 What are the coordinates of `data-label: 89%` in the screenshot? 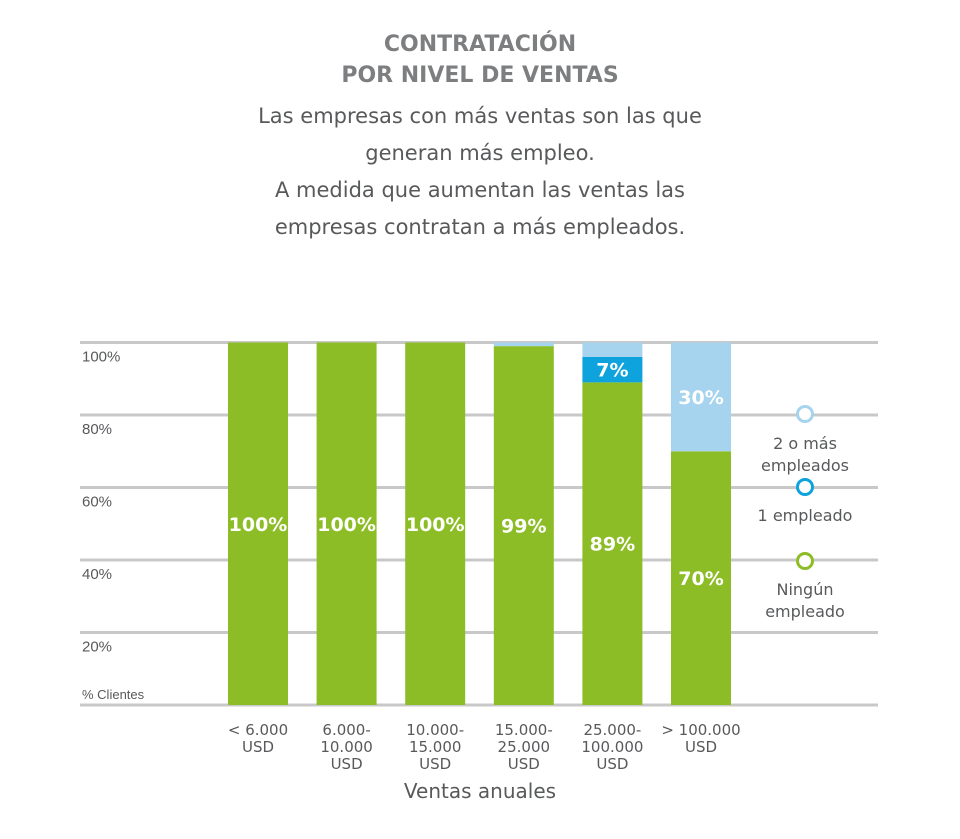 It's located at (612, 545).